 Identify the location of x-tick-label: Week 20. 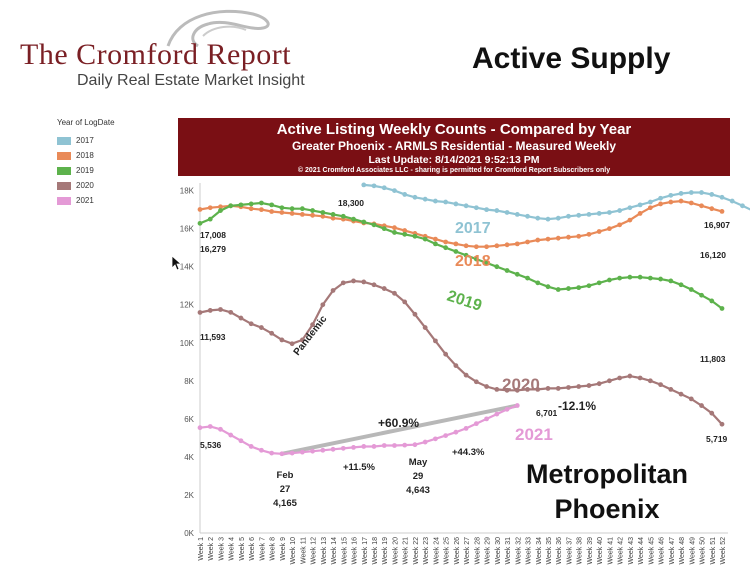
(395, 551).